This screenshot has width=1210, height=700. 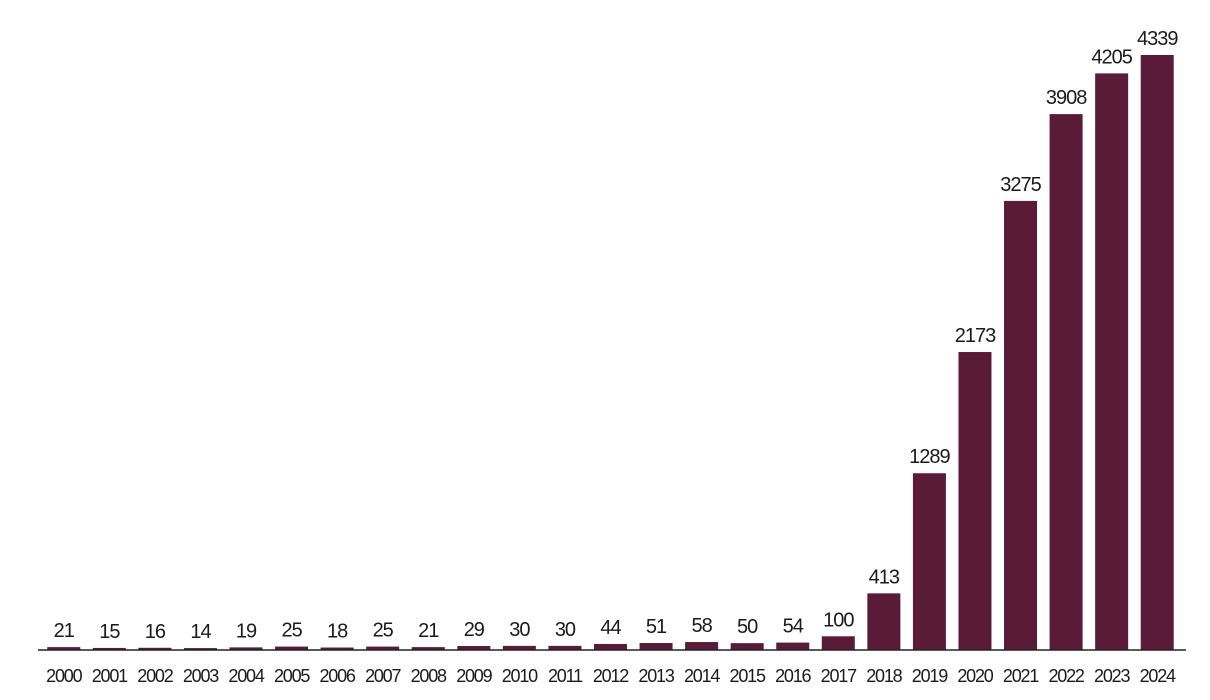 I want to click on x-tick-label: 2022, so click(x=1066, y=676).